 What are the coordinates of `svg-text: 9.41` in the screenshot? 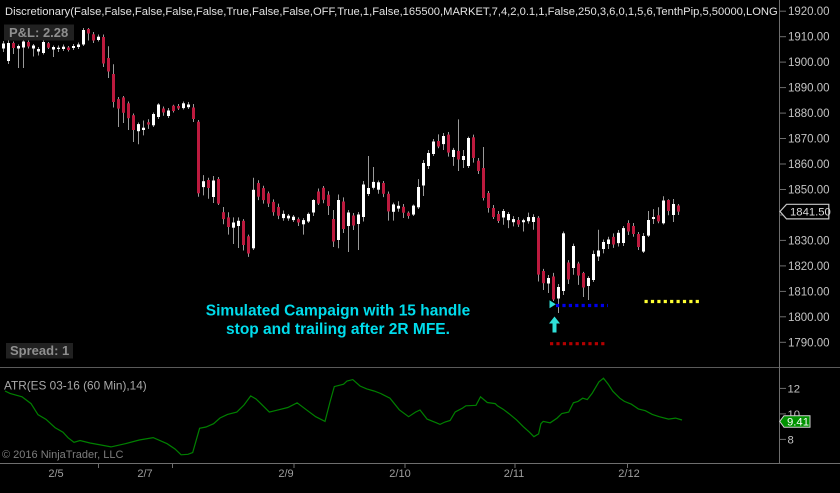 It's located at (798, 423).